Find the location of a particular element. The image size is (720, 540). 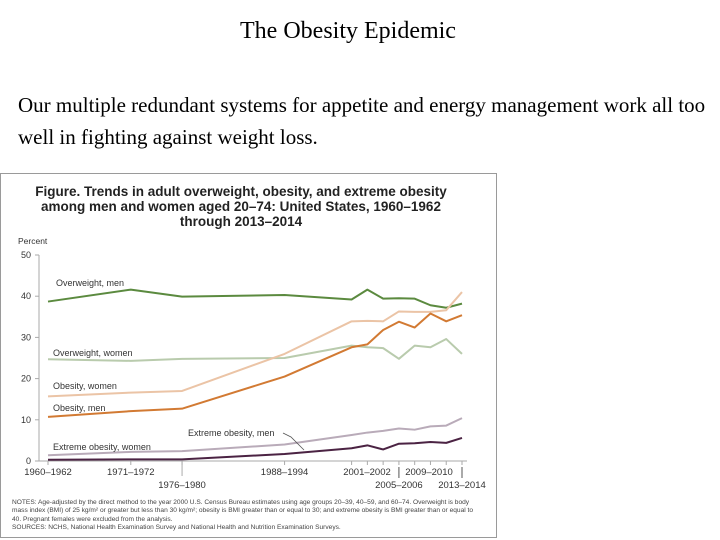

series-line-extreme-obesity-women is located at coordinates (255, 437).